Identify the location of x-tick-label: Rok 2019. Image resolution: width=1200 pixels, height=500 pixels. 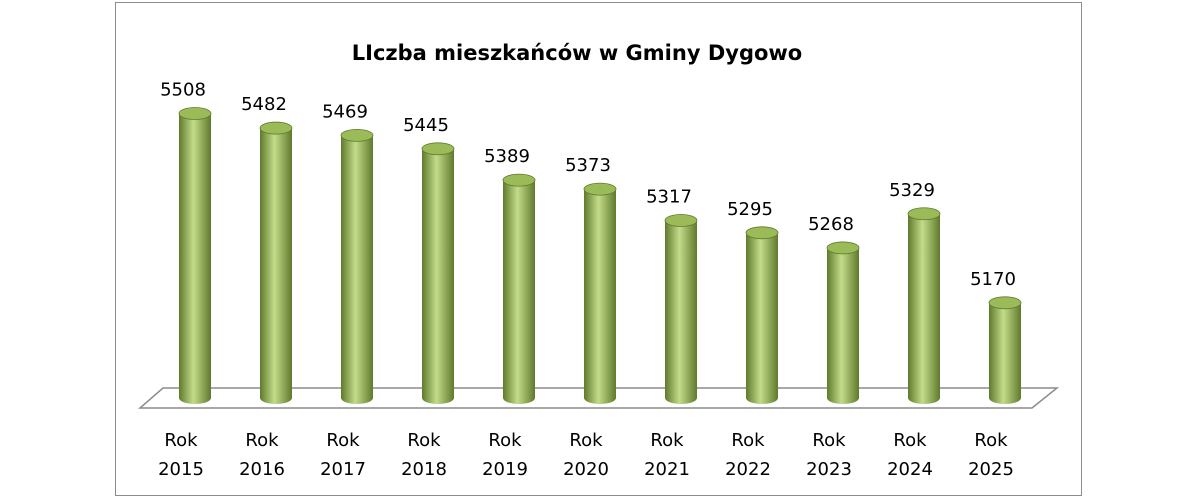
(505, 455).